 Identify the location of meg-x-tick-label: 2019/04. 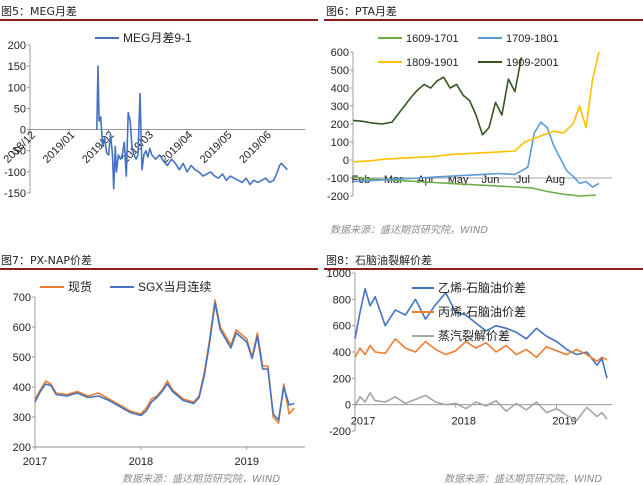
(177, 147).